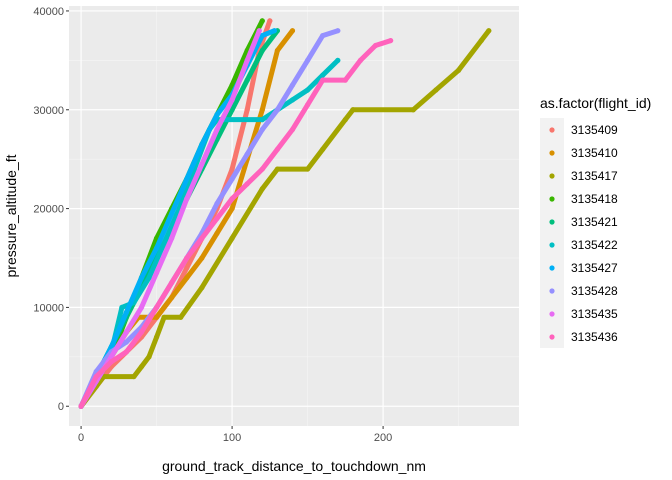 This screenshot has width=672, height=480. I want to click on y-tick-label: 10000, so click(48, 308).